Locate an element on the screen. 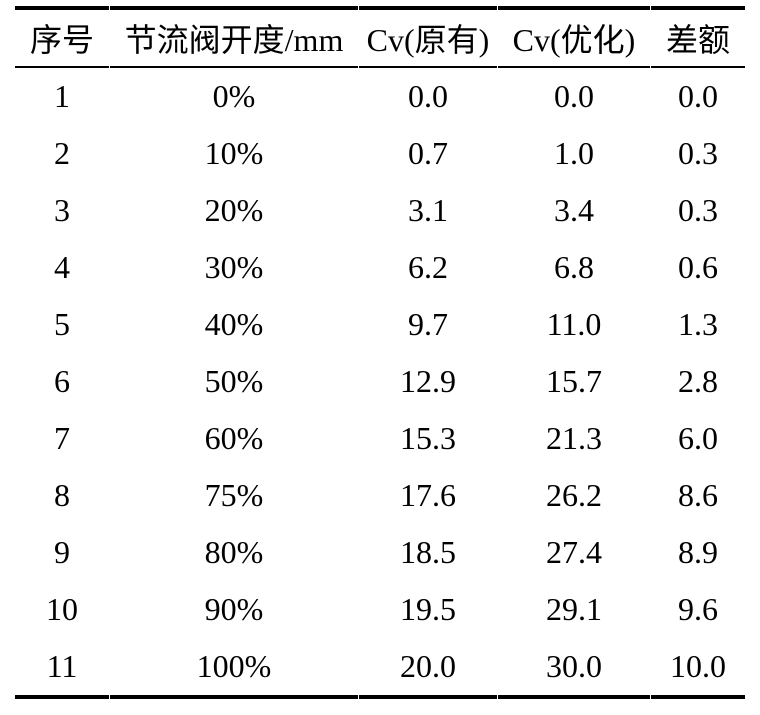 The width and height of the screenshot is (760, 715). table-cell: 20% is located at coordinates (234, 210).